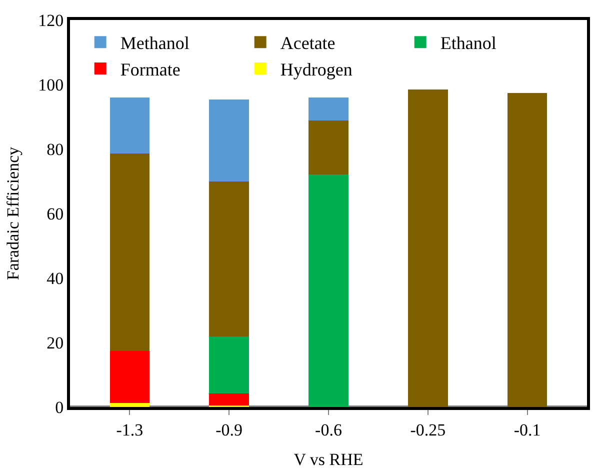 This screenshot has width=600, height=476. What do you see at coordinates (316, 69) in the screenshot?
I see `legend-label: Hydrogen` at bounding box center [316, 69].